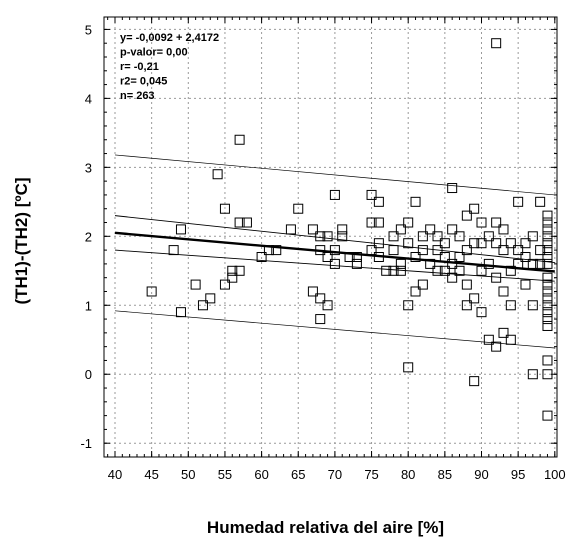 Image resolution: width=567 pixels, height=542 pixels. Describe the element at coordinates (555, 474) in the screenshot. I see `x-tick-label: 100` at that location.